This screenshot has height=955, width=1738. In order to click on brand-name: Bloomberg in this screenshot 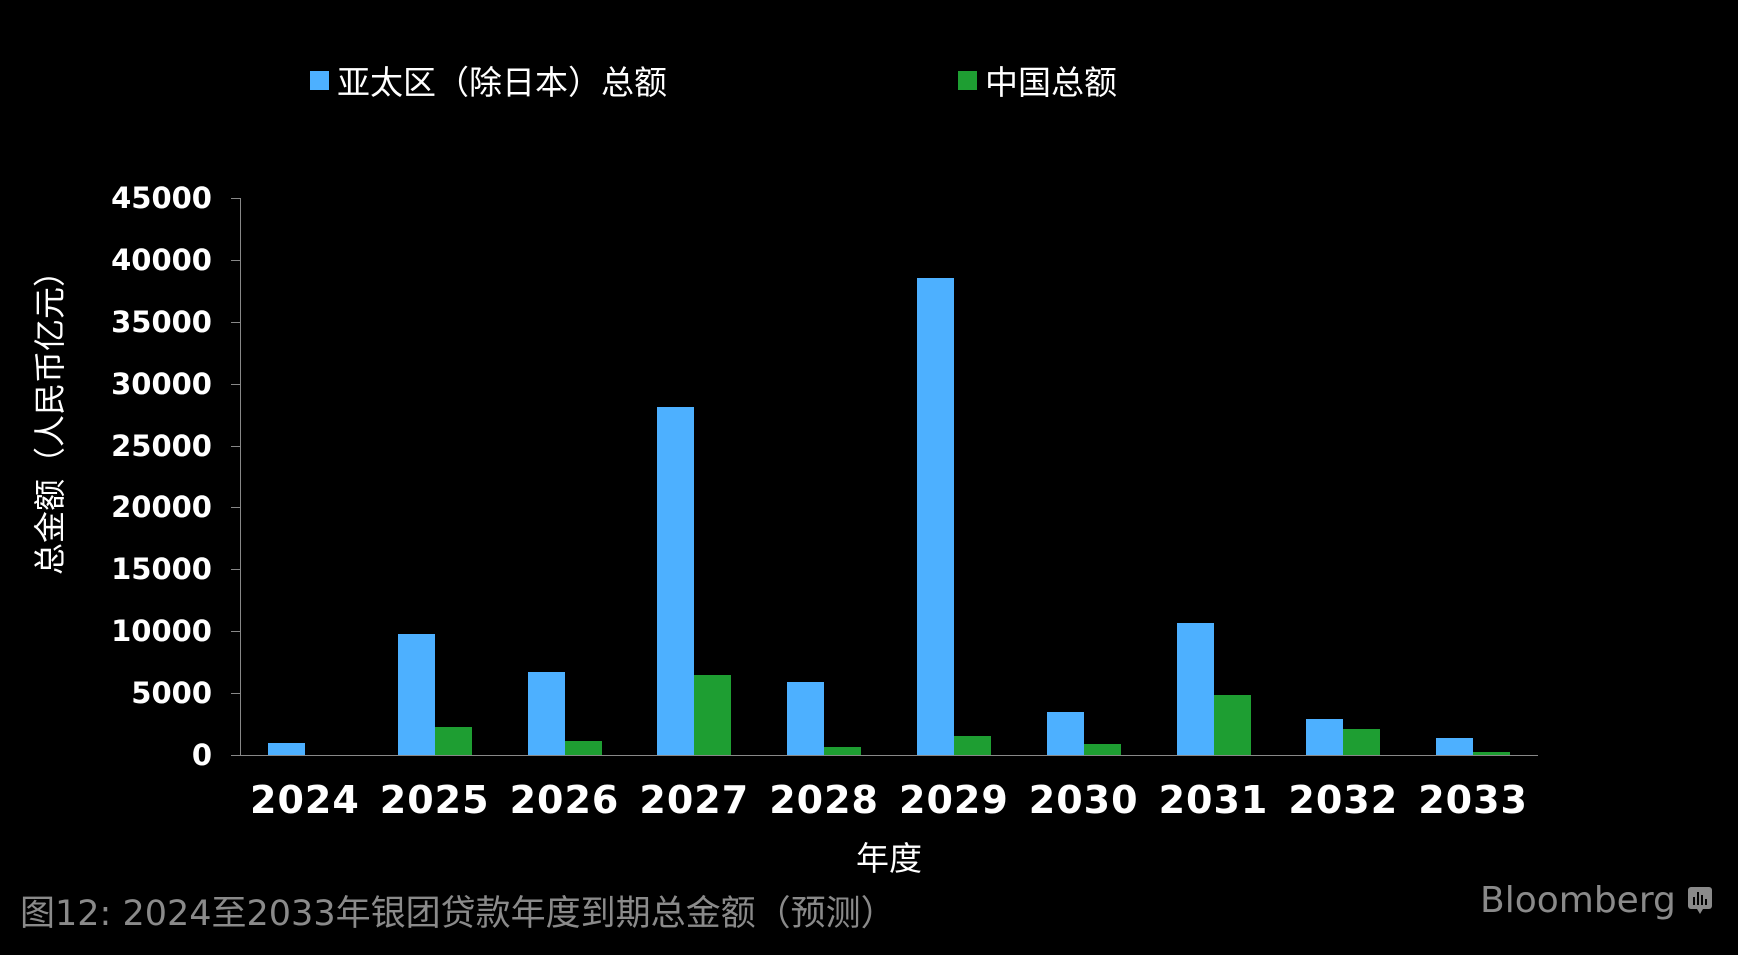, I will do `click(1578, 900)`.